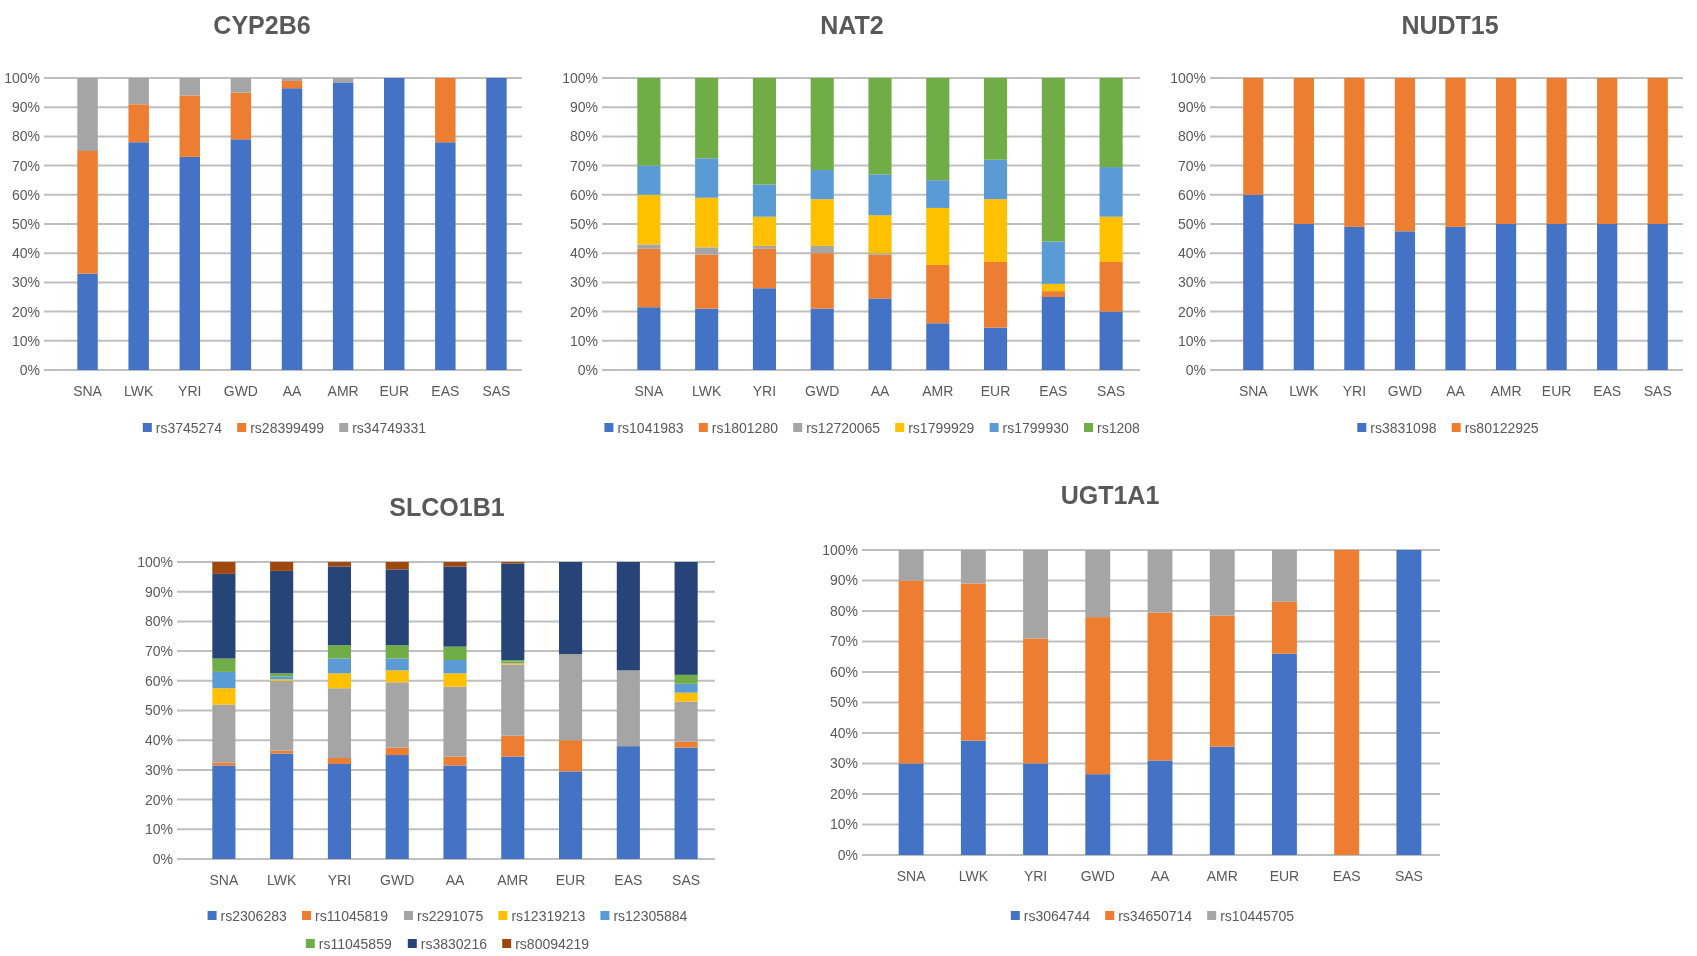  What do you see at coordinates (628, 880) in the screenshot?
I see `x-tick-label: EAS` at bounding box center [628, 880].